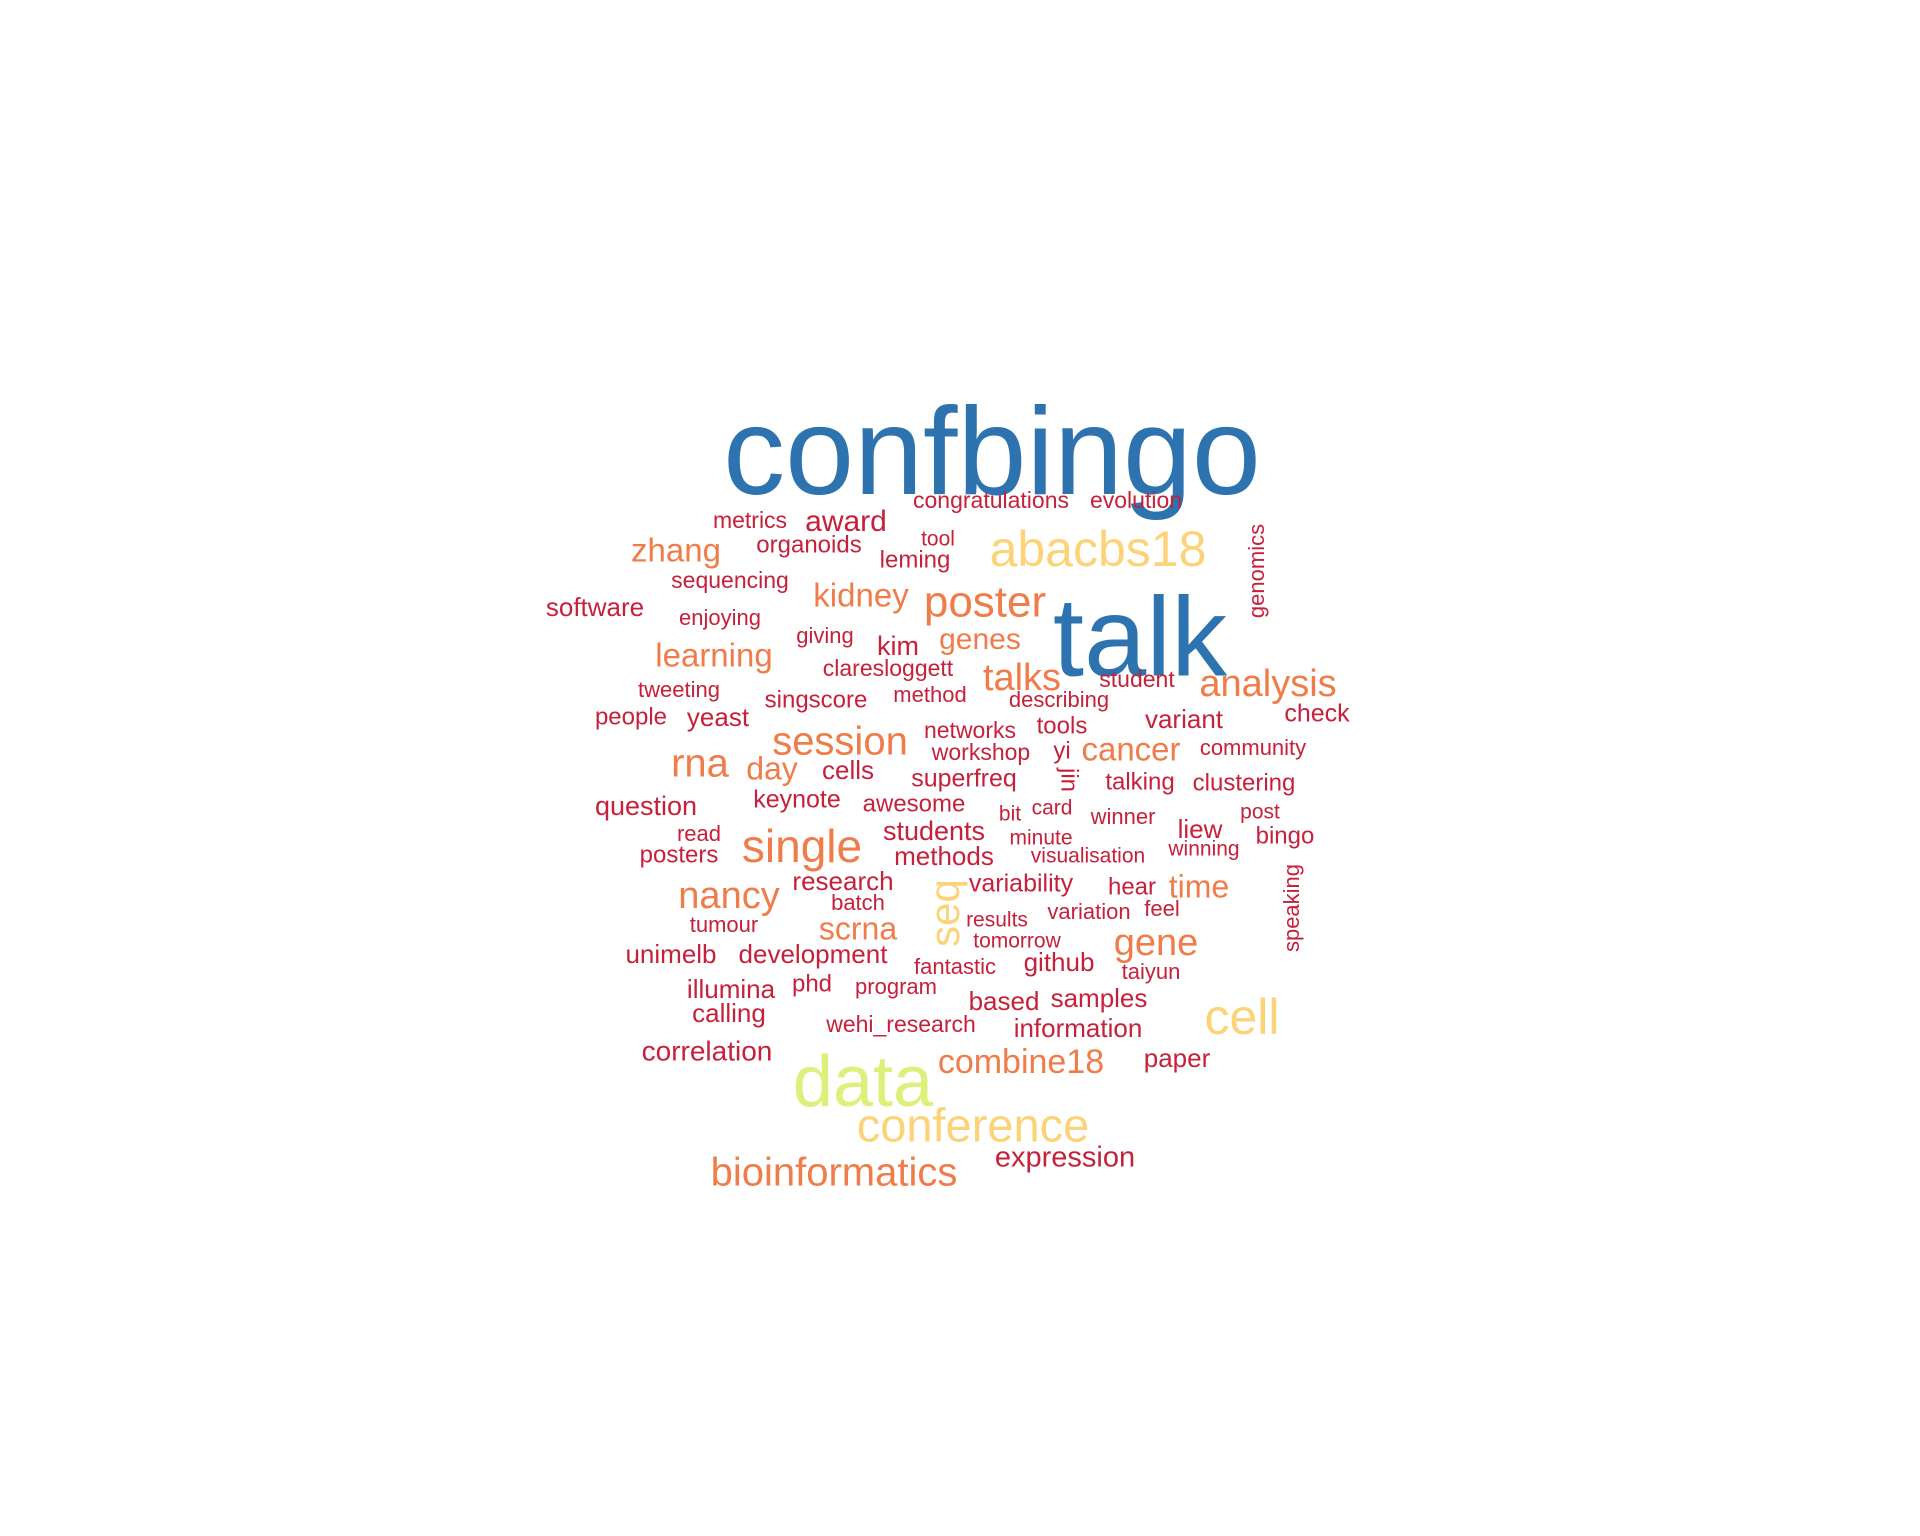 This screenshot has height=1536, width=1920. Describe the element at coordinates (915, 559) in the screenshot. I see `word-leming: leming` at that location.